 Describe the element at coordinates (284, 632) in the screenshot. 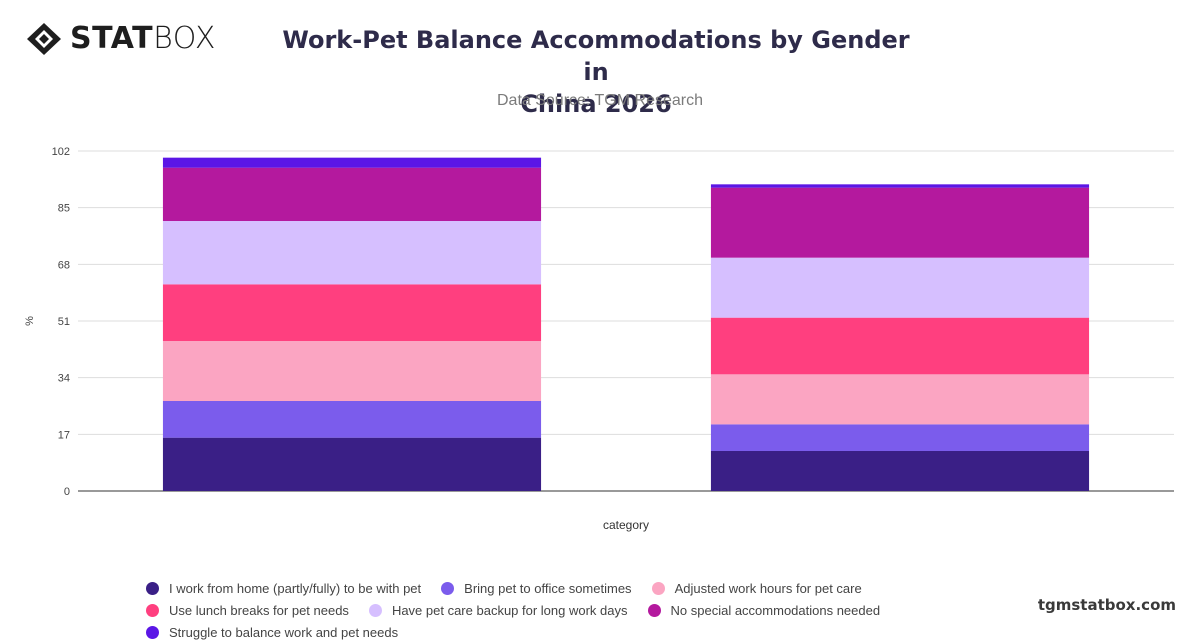

I see `legend-label: Struggle to balance work and pet needs` at that location.